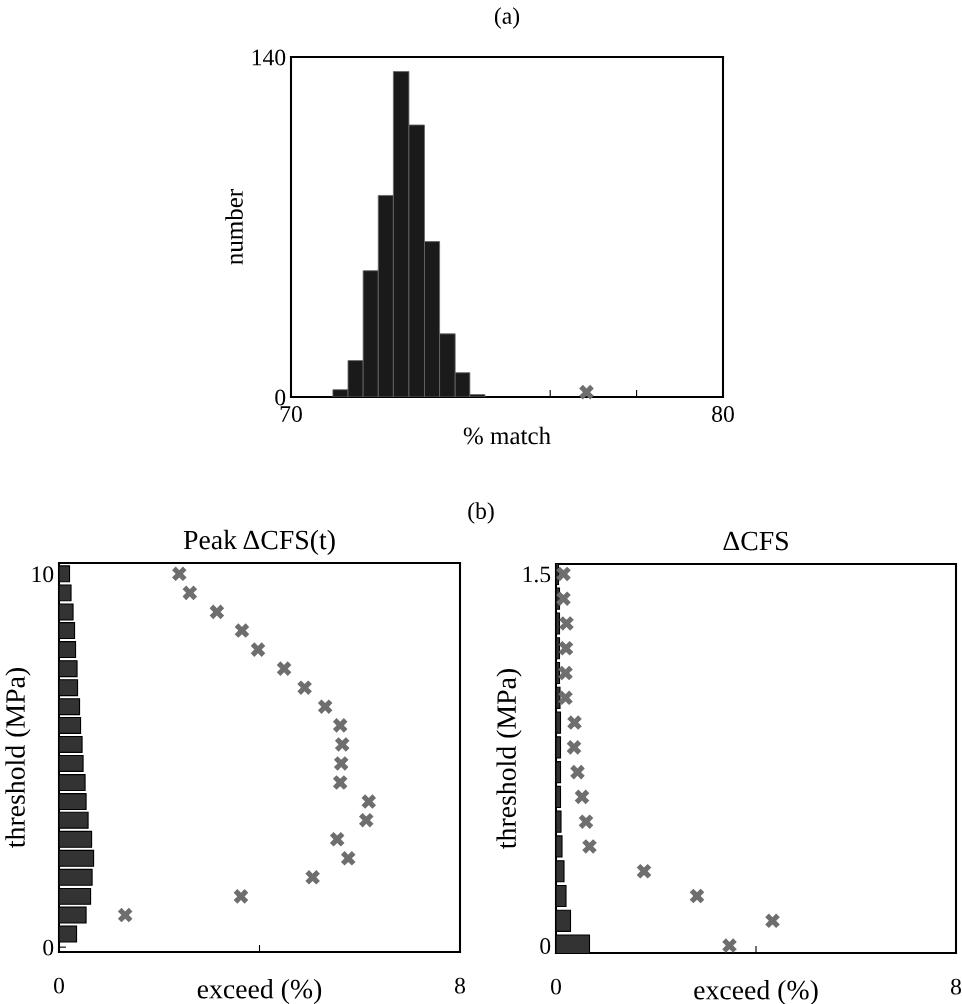 The image size is (962, 1004). I want to click on y-axis-title: number, so click(234, 227).